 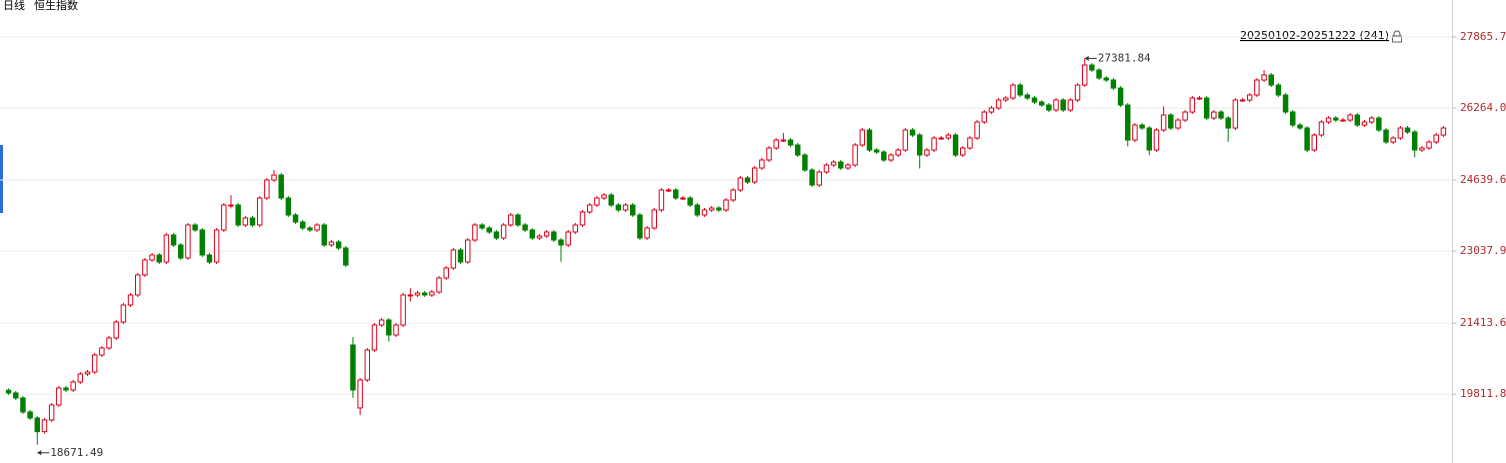 What do you see at coordinates (1483, 179) in the screenshot?
I see `y-tick-label: 24639.69` at bounding box center [1483, 179].